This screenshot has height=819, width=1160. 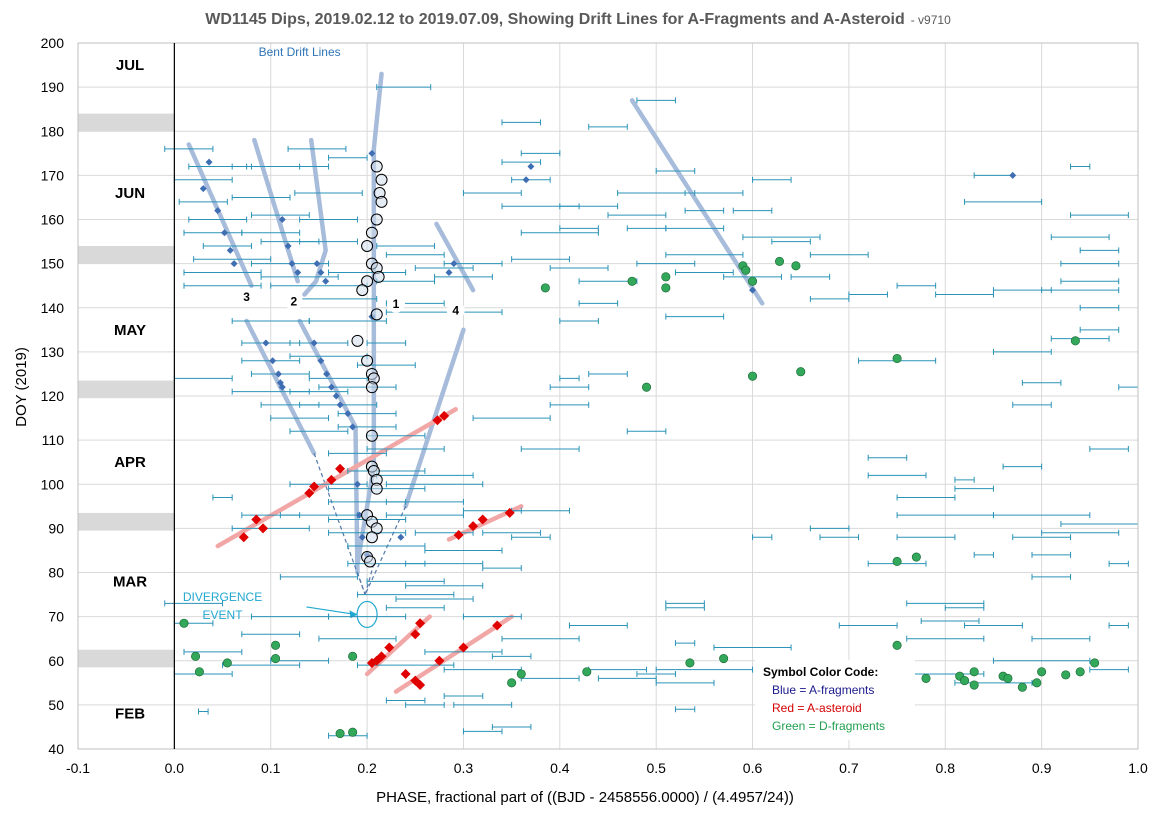 I want to click on chart-title-suffix: - v9710, so click(x=931, y=20).